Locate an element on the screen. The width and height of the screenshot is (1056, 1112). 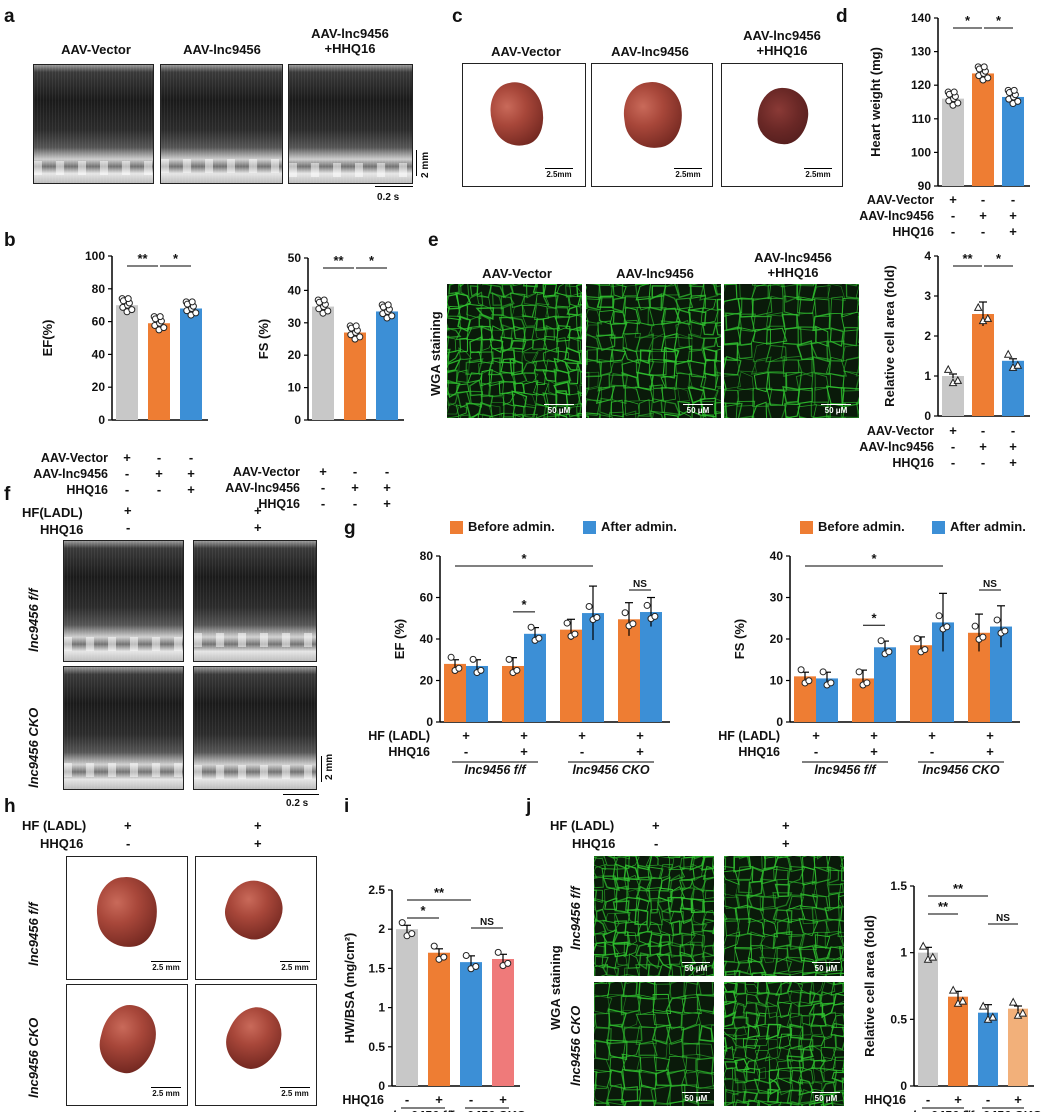
f-scale-label-horizontal: 0.2 s is located at coordinates (297, 803).